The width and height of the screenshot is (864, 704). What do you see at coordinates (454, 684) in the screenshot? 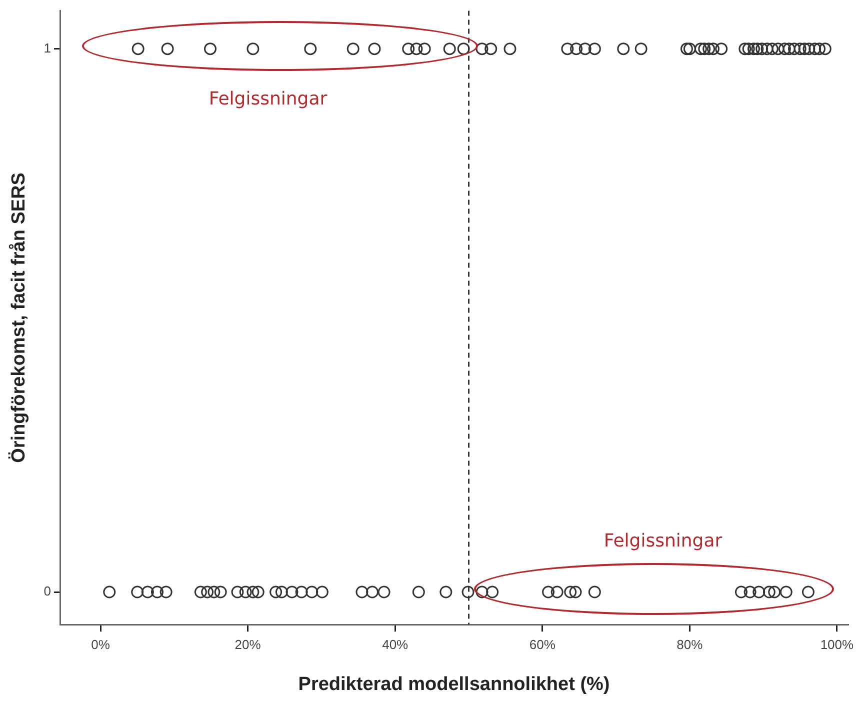
I see `x-axis-title: Predikterad modellsannolikhet (%)` at bounding box center [454, 684].